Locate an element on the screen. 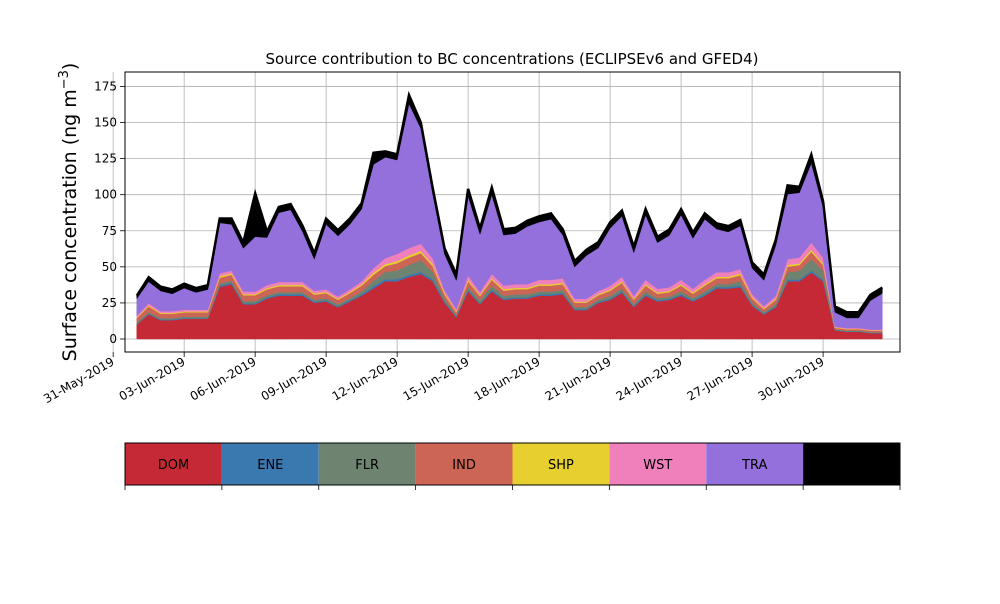 The image size is (1000, 604). legend-frame is located at coordinates (512, 464).